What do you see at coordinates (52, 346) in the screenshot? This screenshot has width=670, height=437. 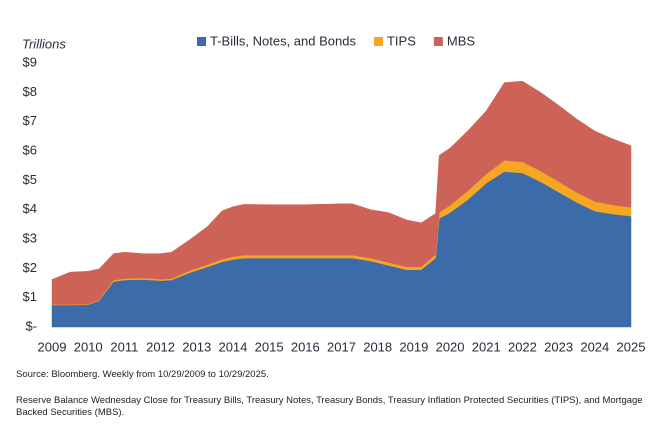 I see `x-tick-label: 2009` at bounding box center [52, 346].